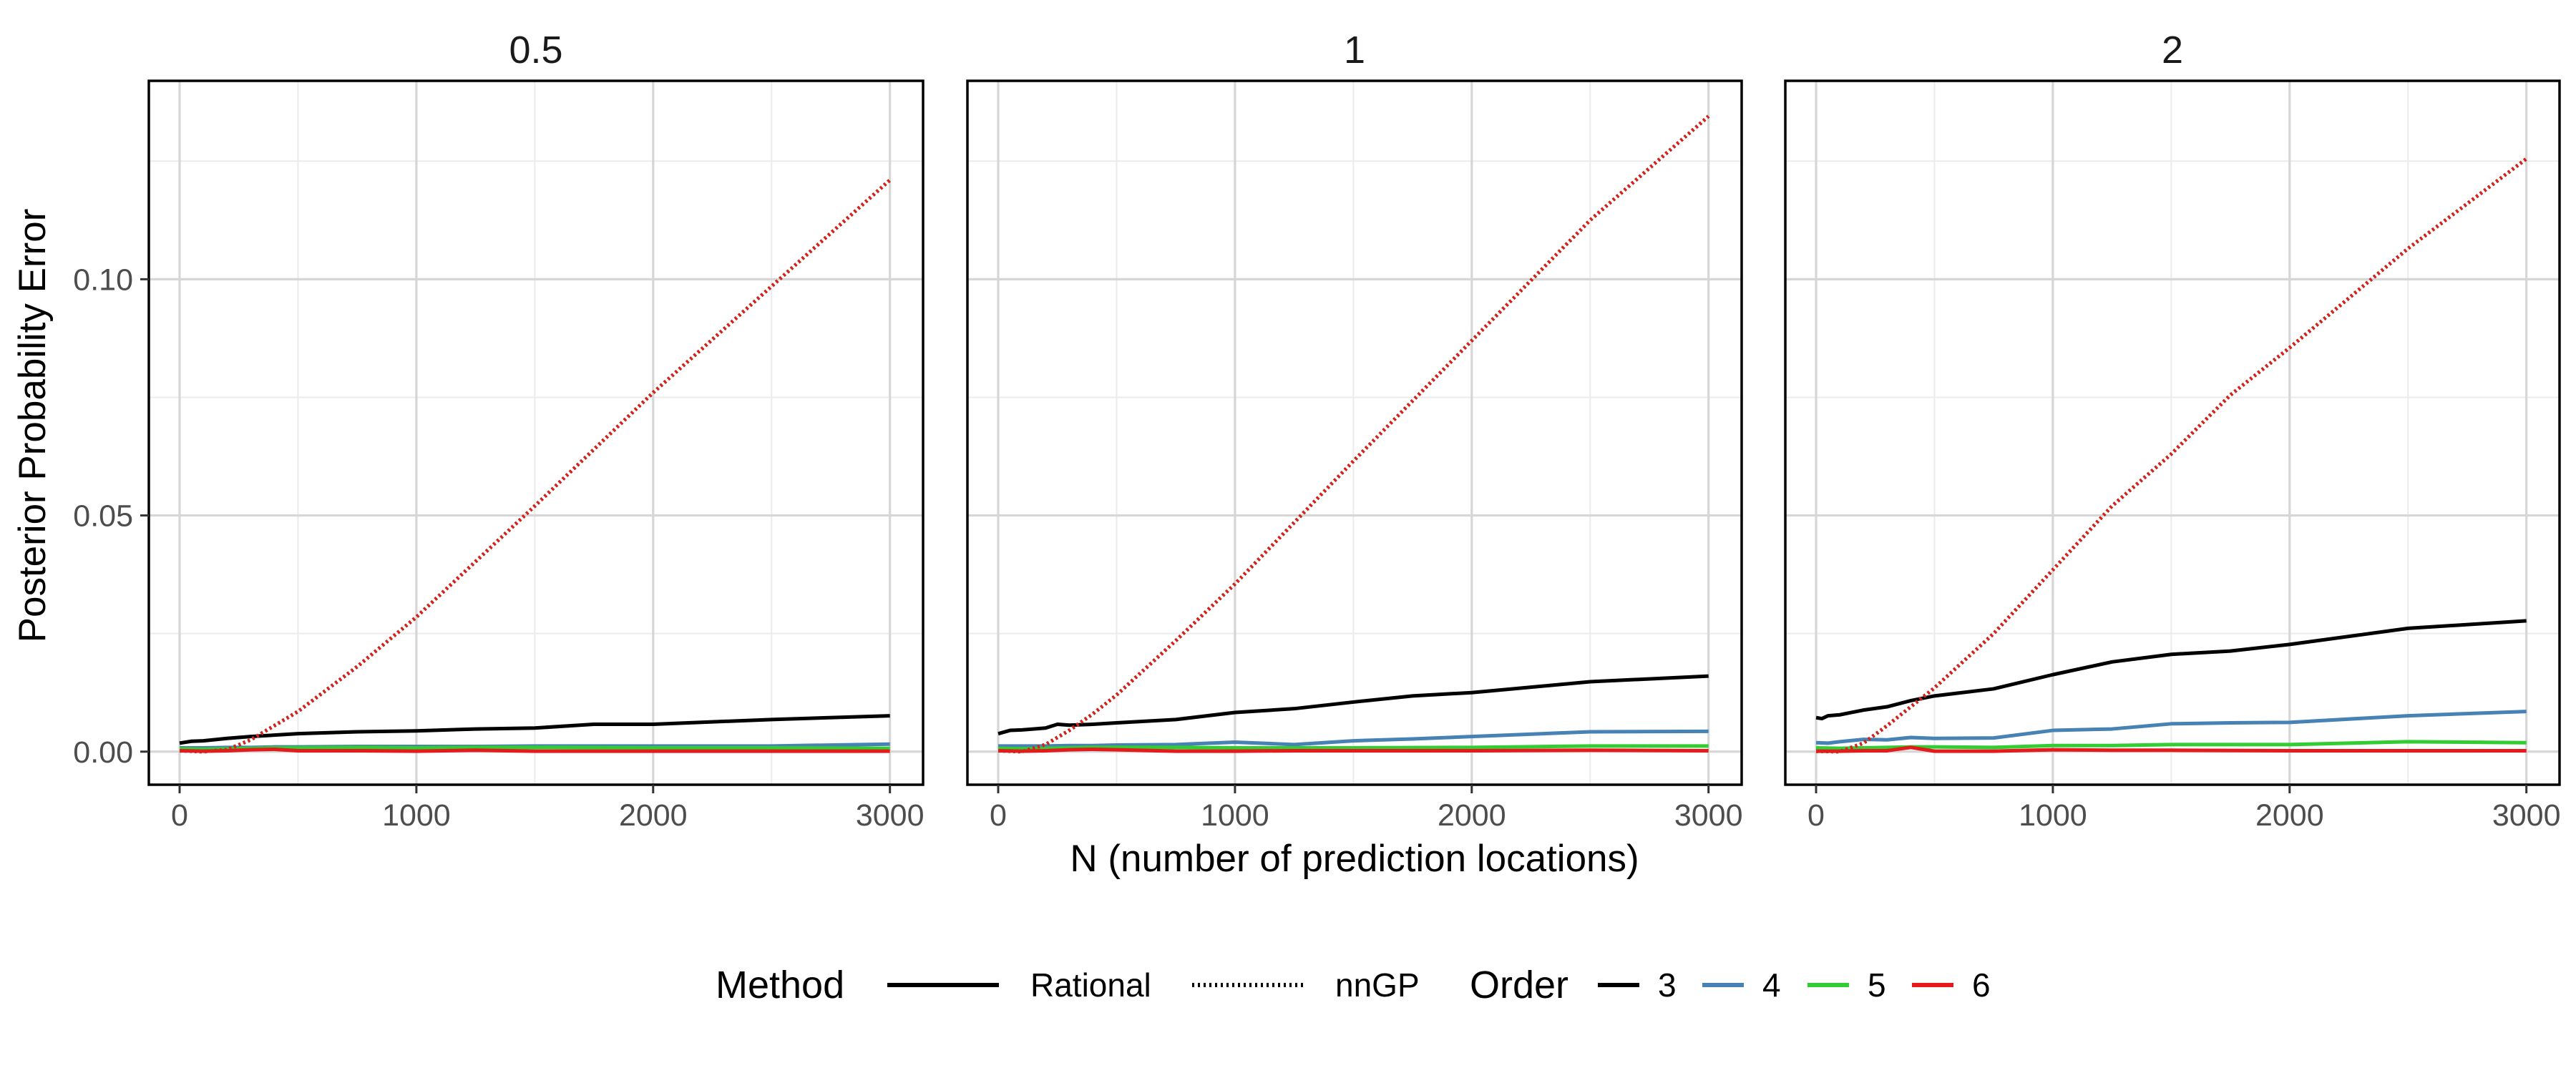 This screenshot has height=1073, width=2576. Describe the element at coordinates (103, 516) in the screenshot. I see `y-tick-label: 0.05` at that location.